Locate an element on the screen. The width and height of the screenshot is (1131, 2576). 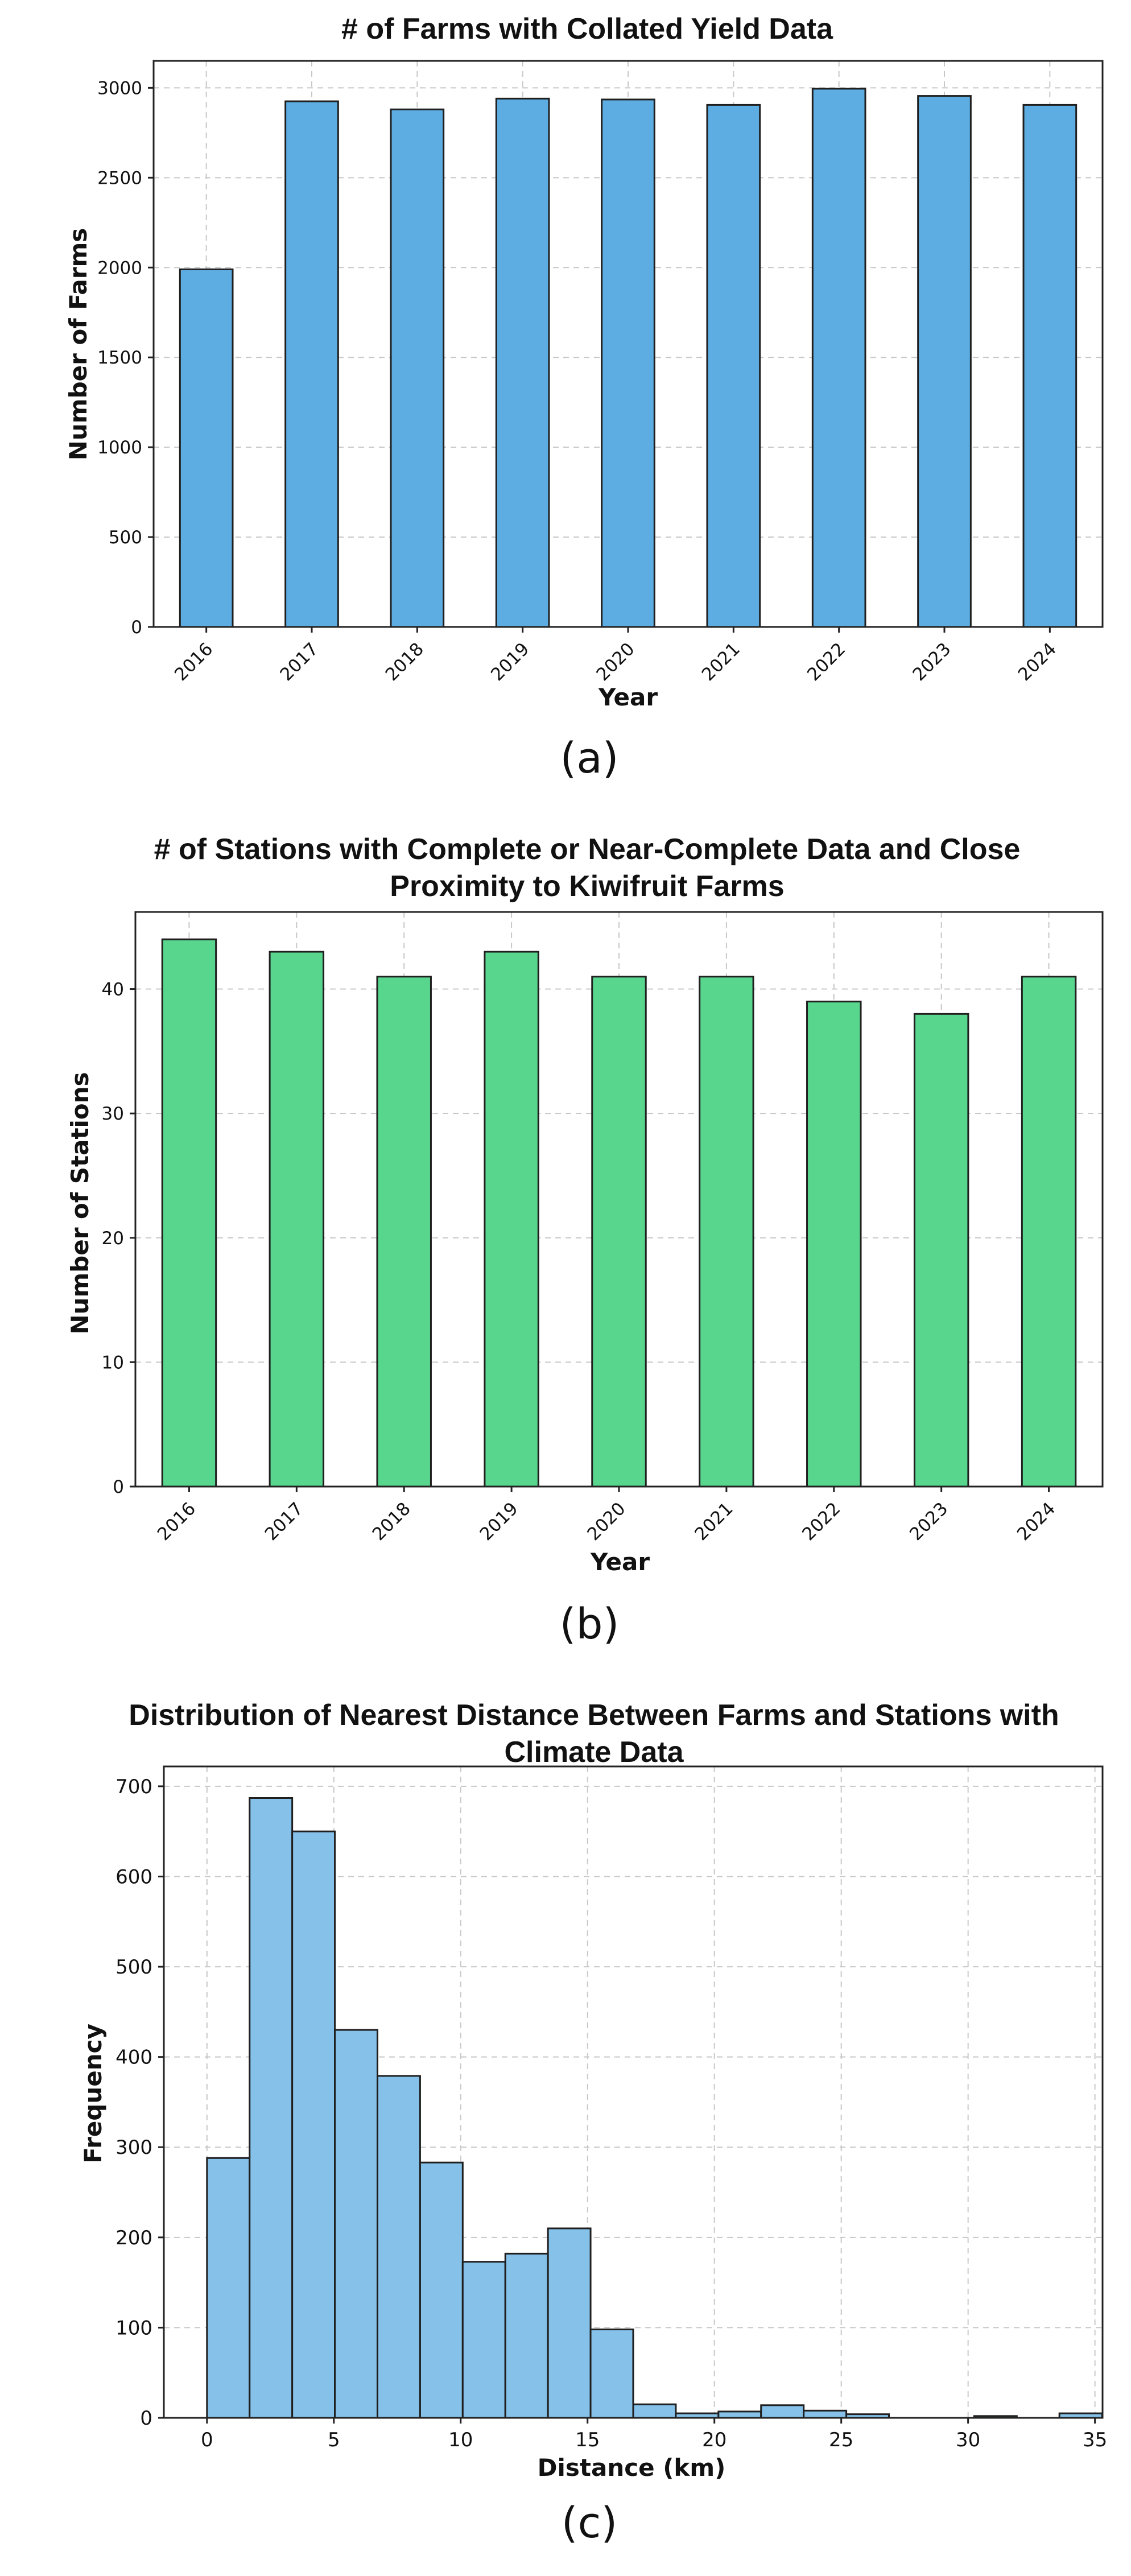
y-tick-label: 40 is located at coordinates (113, 990).